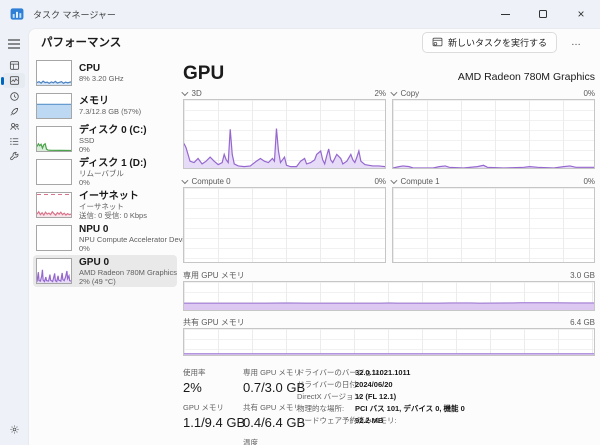 The width and height of the screenshot is (600, 445). What do you see at coordinates (283, 93) in the screenshot?
I see `chart-header-3d: 3D 2%` at bounding box center [283, 93].